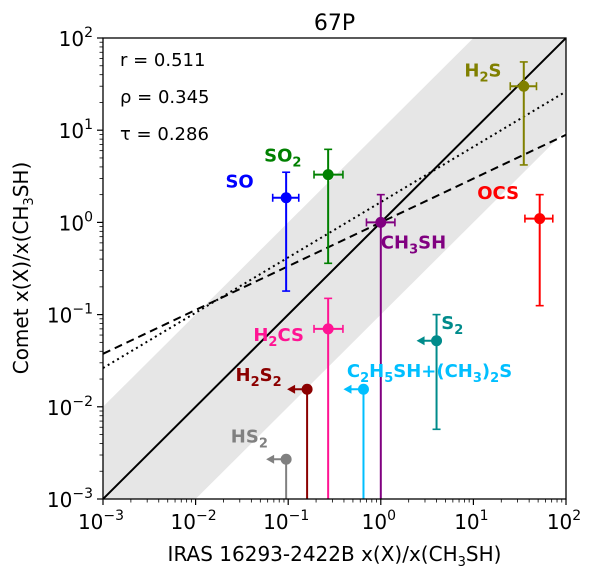 This screenshot has height=576, width=594. Describe the element at coordinates (380, 346) in the screenshot. I see `data-point-ch3sh` at that location.